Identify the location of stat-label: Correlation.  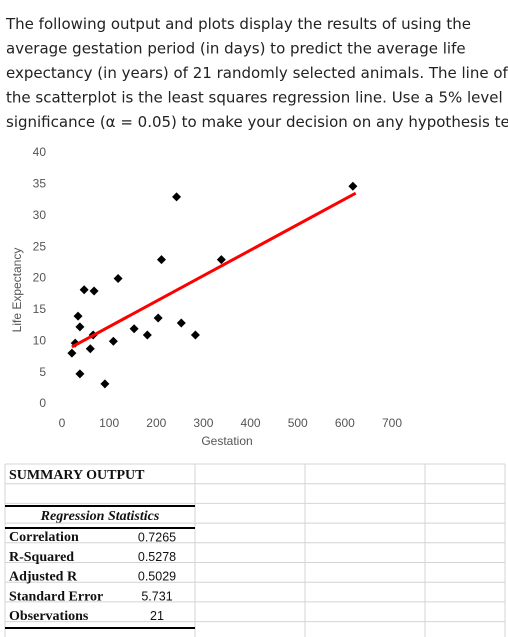
(44, 537).